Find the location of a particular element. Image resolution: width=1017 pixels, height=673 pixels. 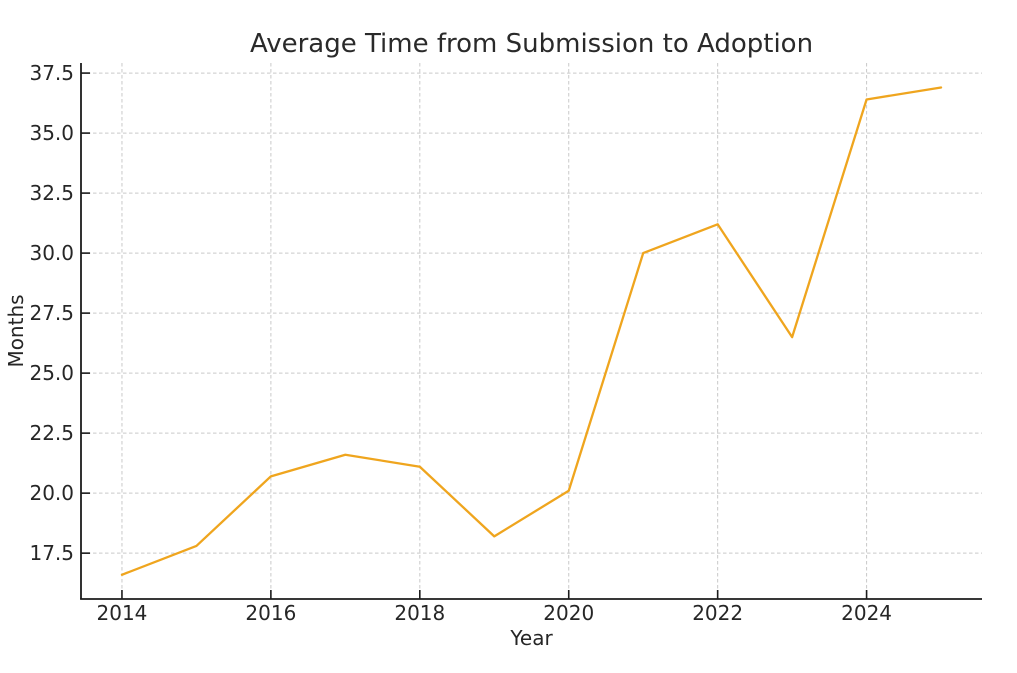

y-tick-label: 32.5 is located at coordinates (51, 193).